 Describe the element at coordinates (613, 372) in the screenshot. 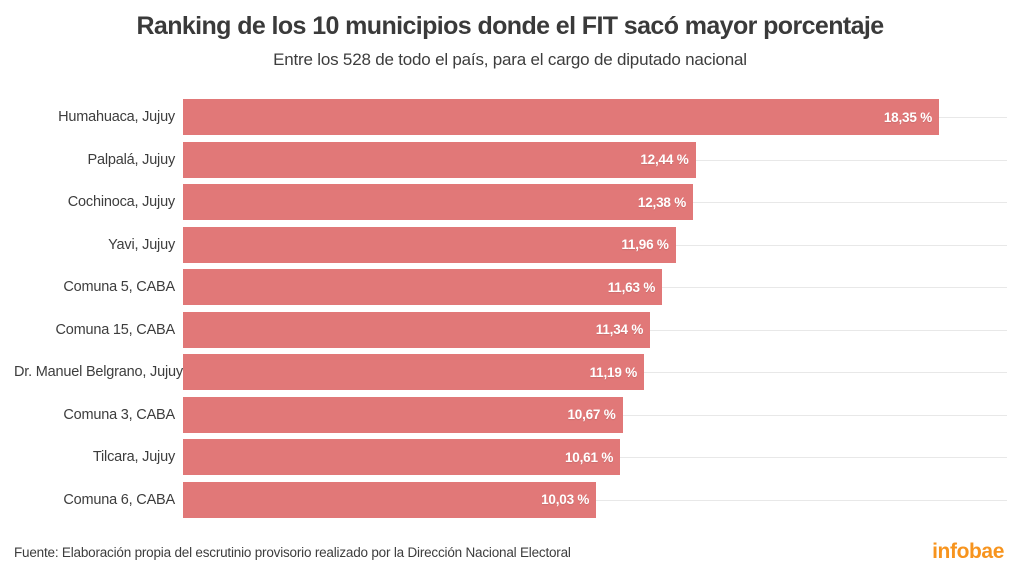

I see `bar-value-label: 11,19 %` at that location.